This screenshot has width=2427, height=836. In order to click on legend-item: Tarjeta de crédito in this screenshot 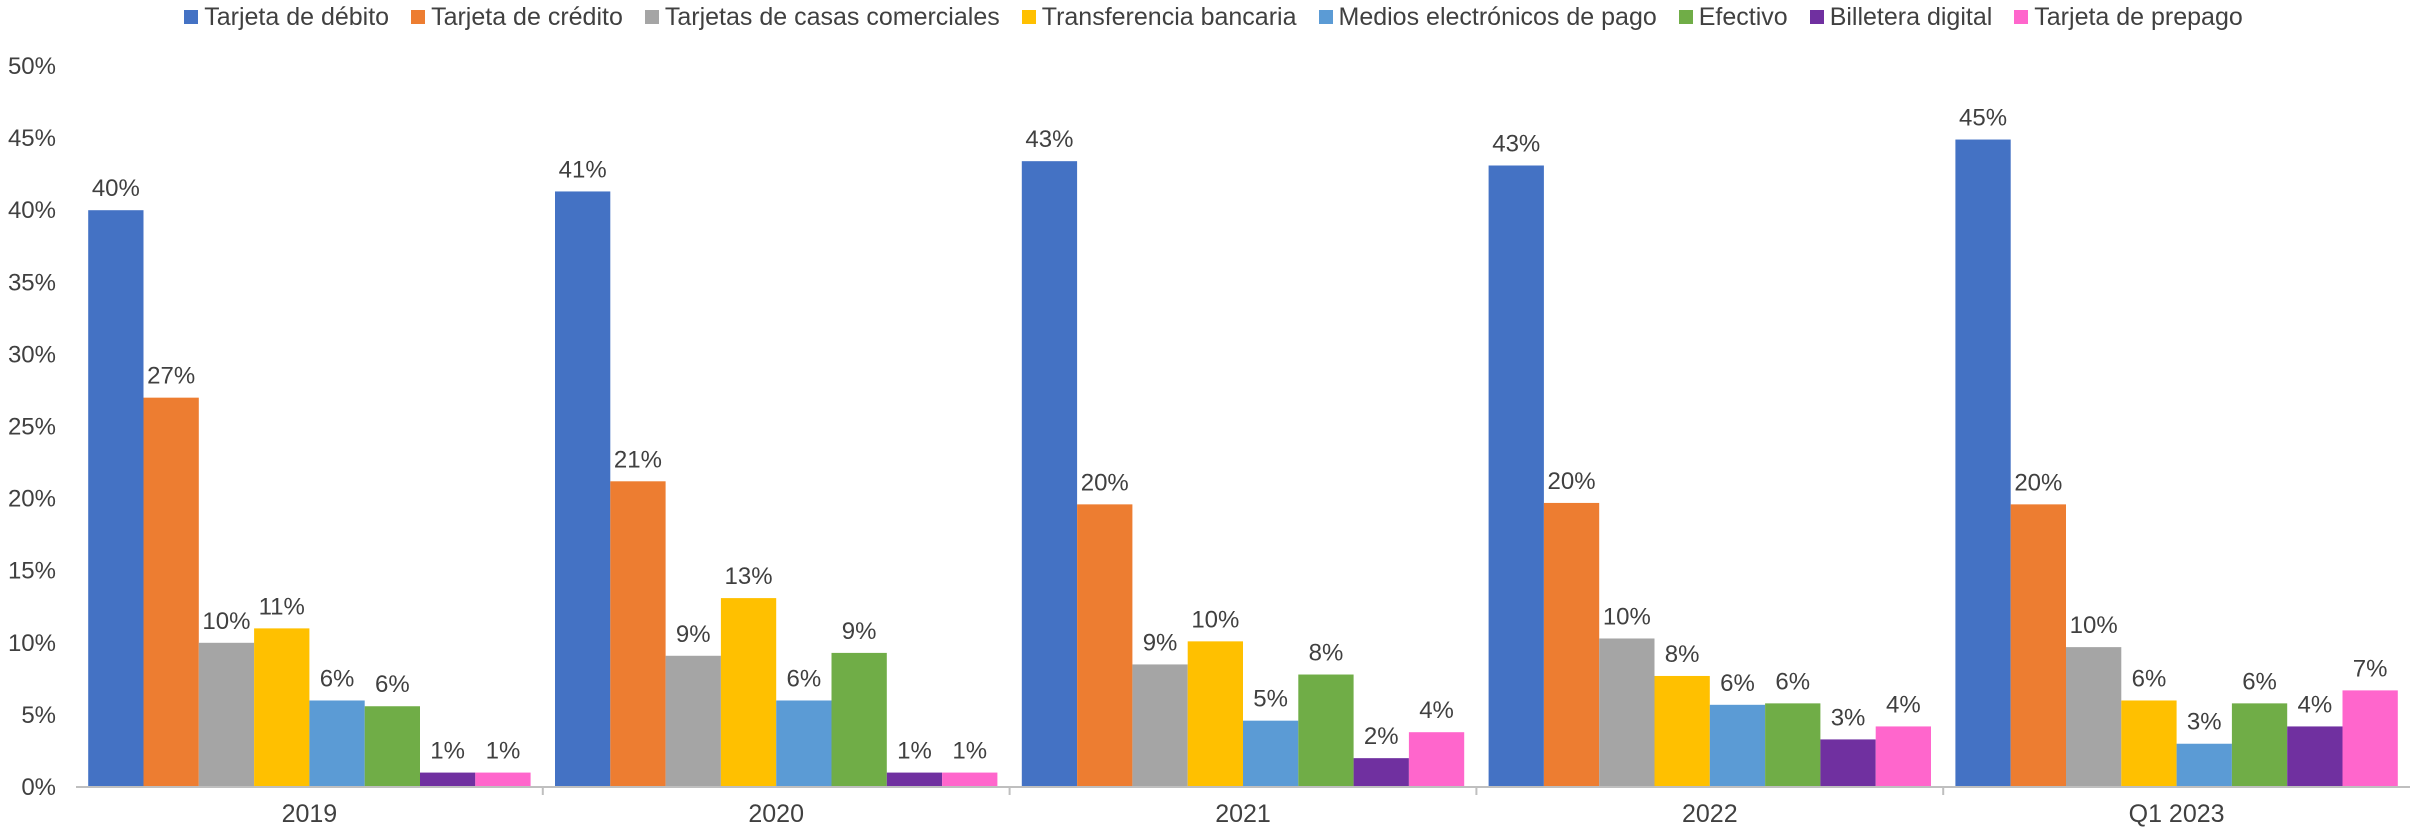, I will do `click(517, 17)`.